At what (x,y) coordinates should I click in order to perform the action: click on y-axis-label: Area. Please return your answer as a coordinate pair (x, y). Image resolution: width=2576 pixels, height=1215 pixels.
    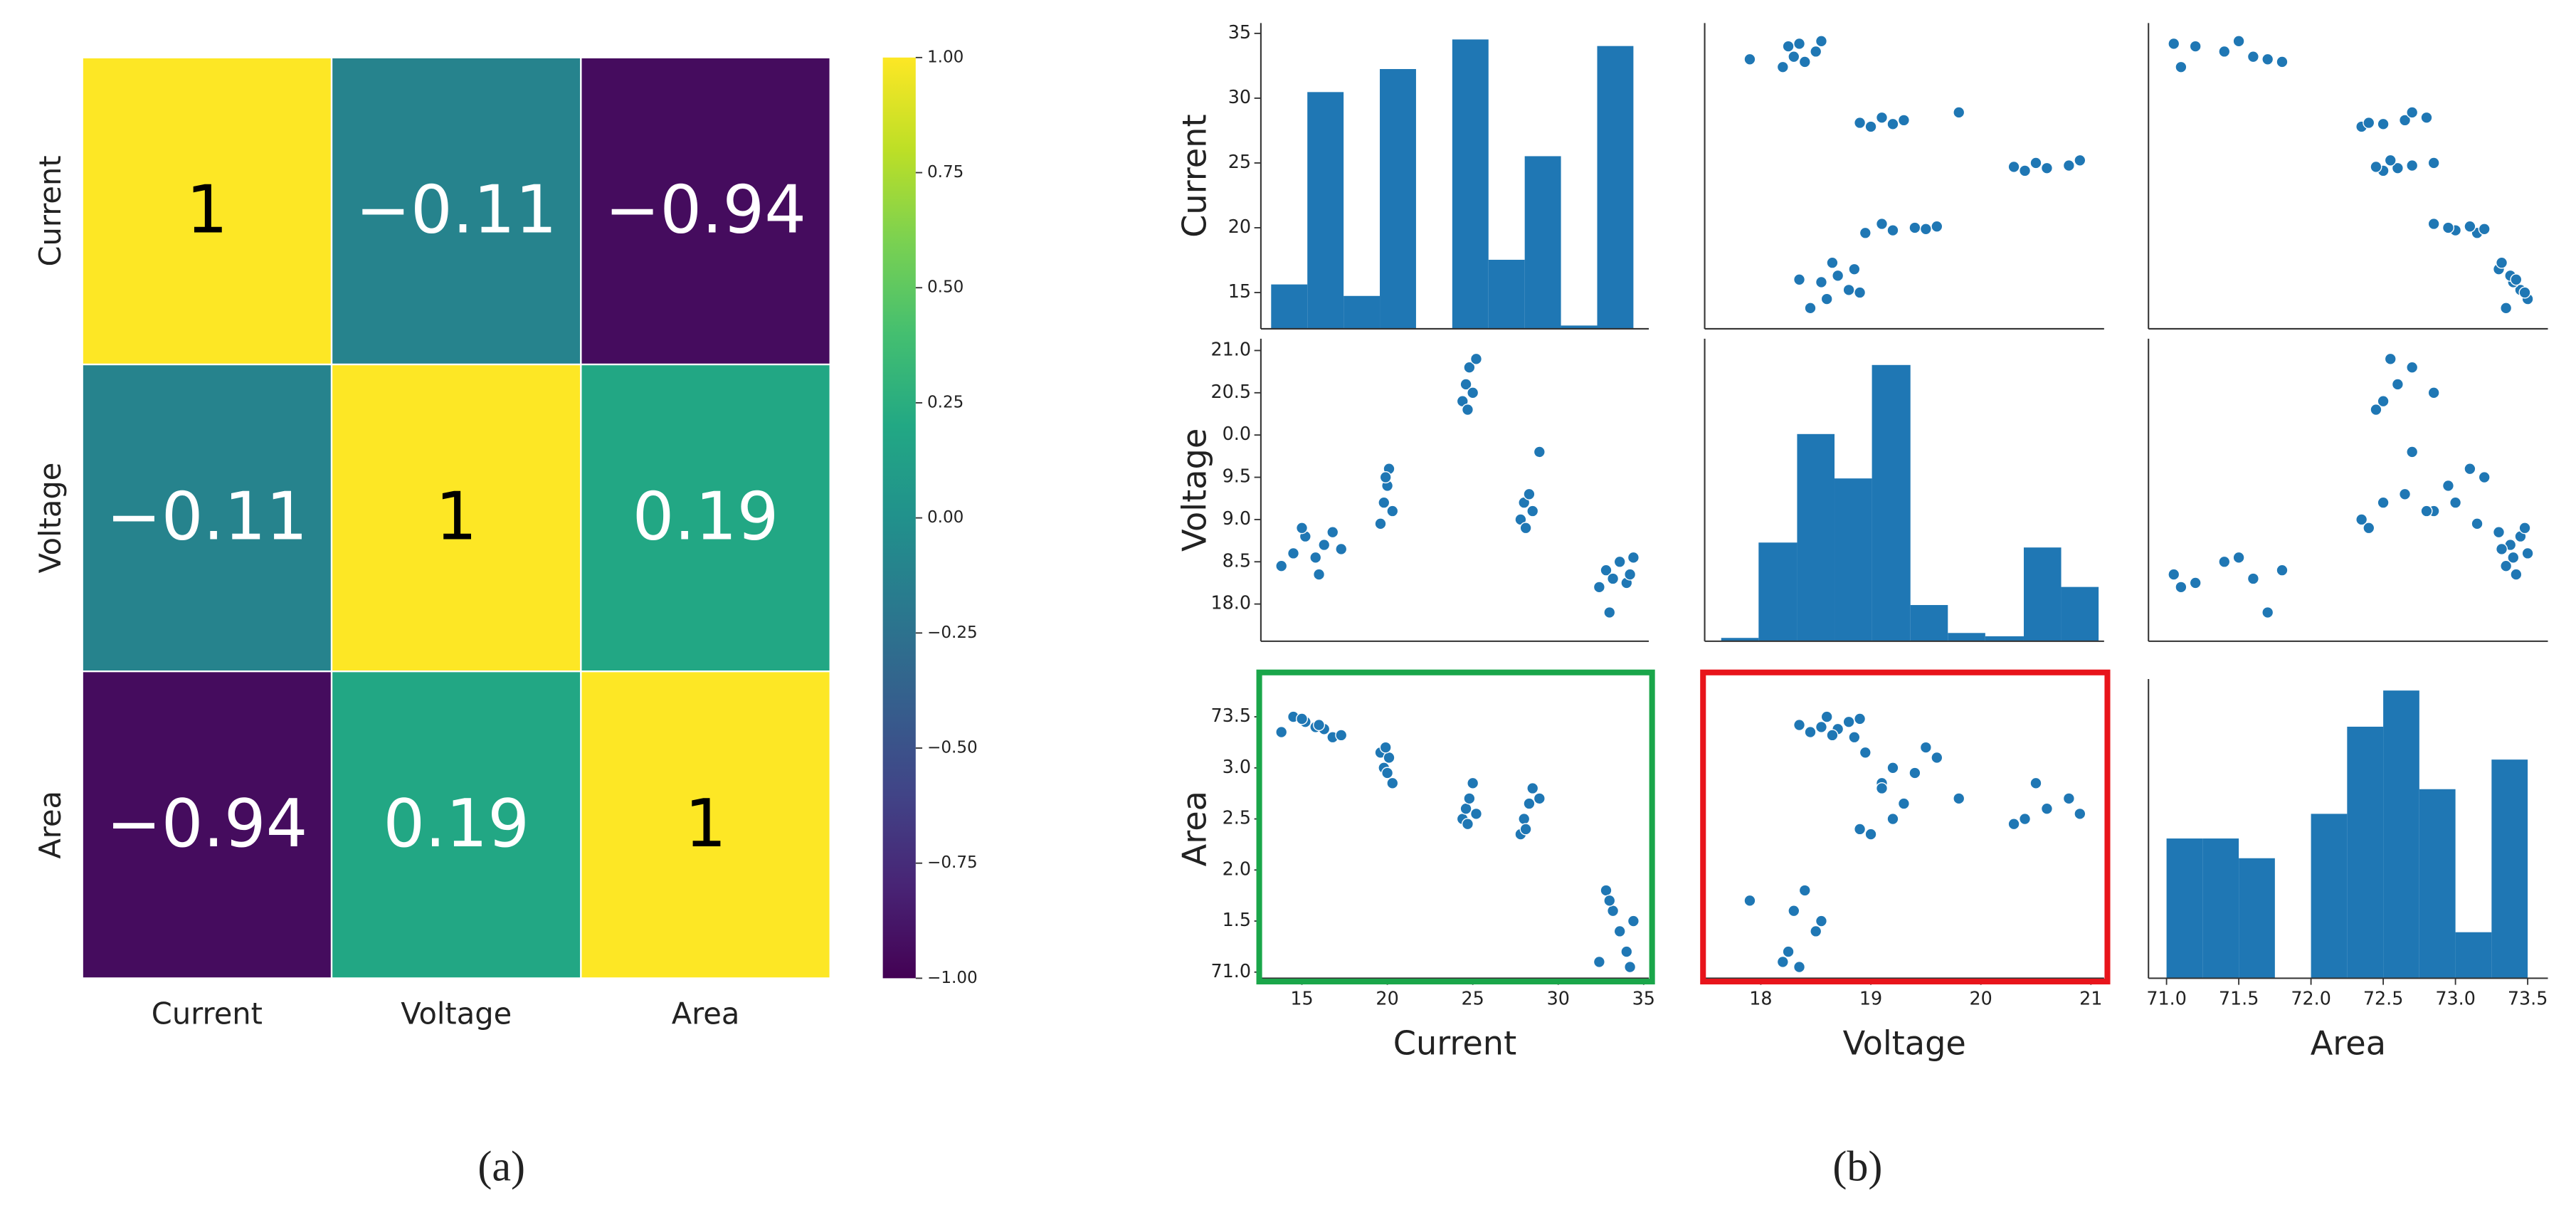
    Looking at the image, I should click on (1194, 828).